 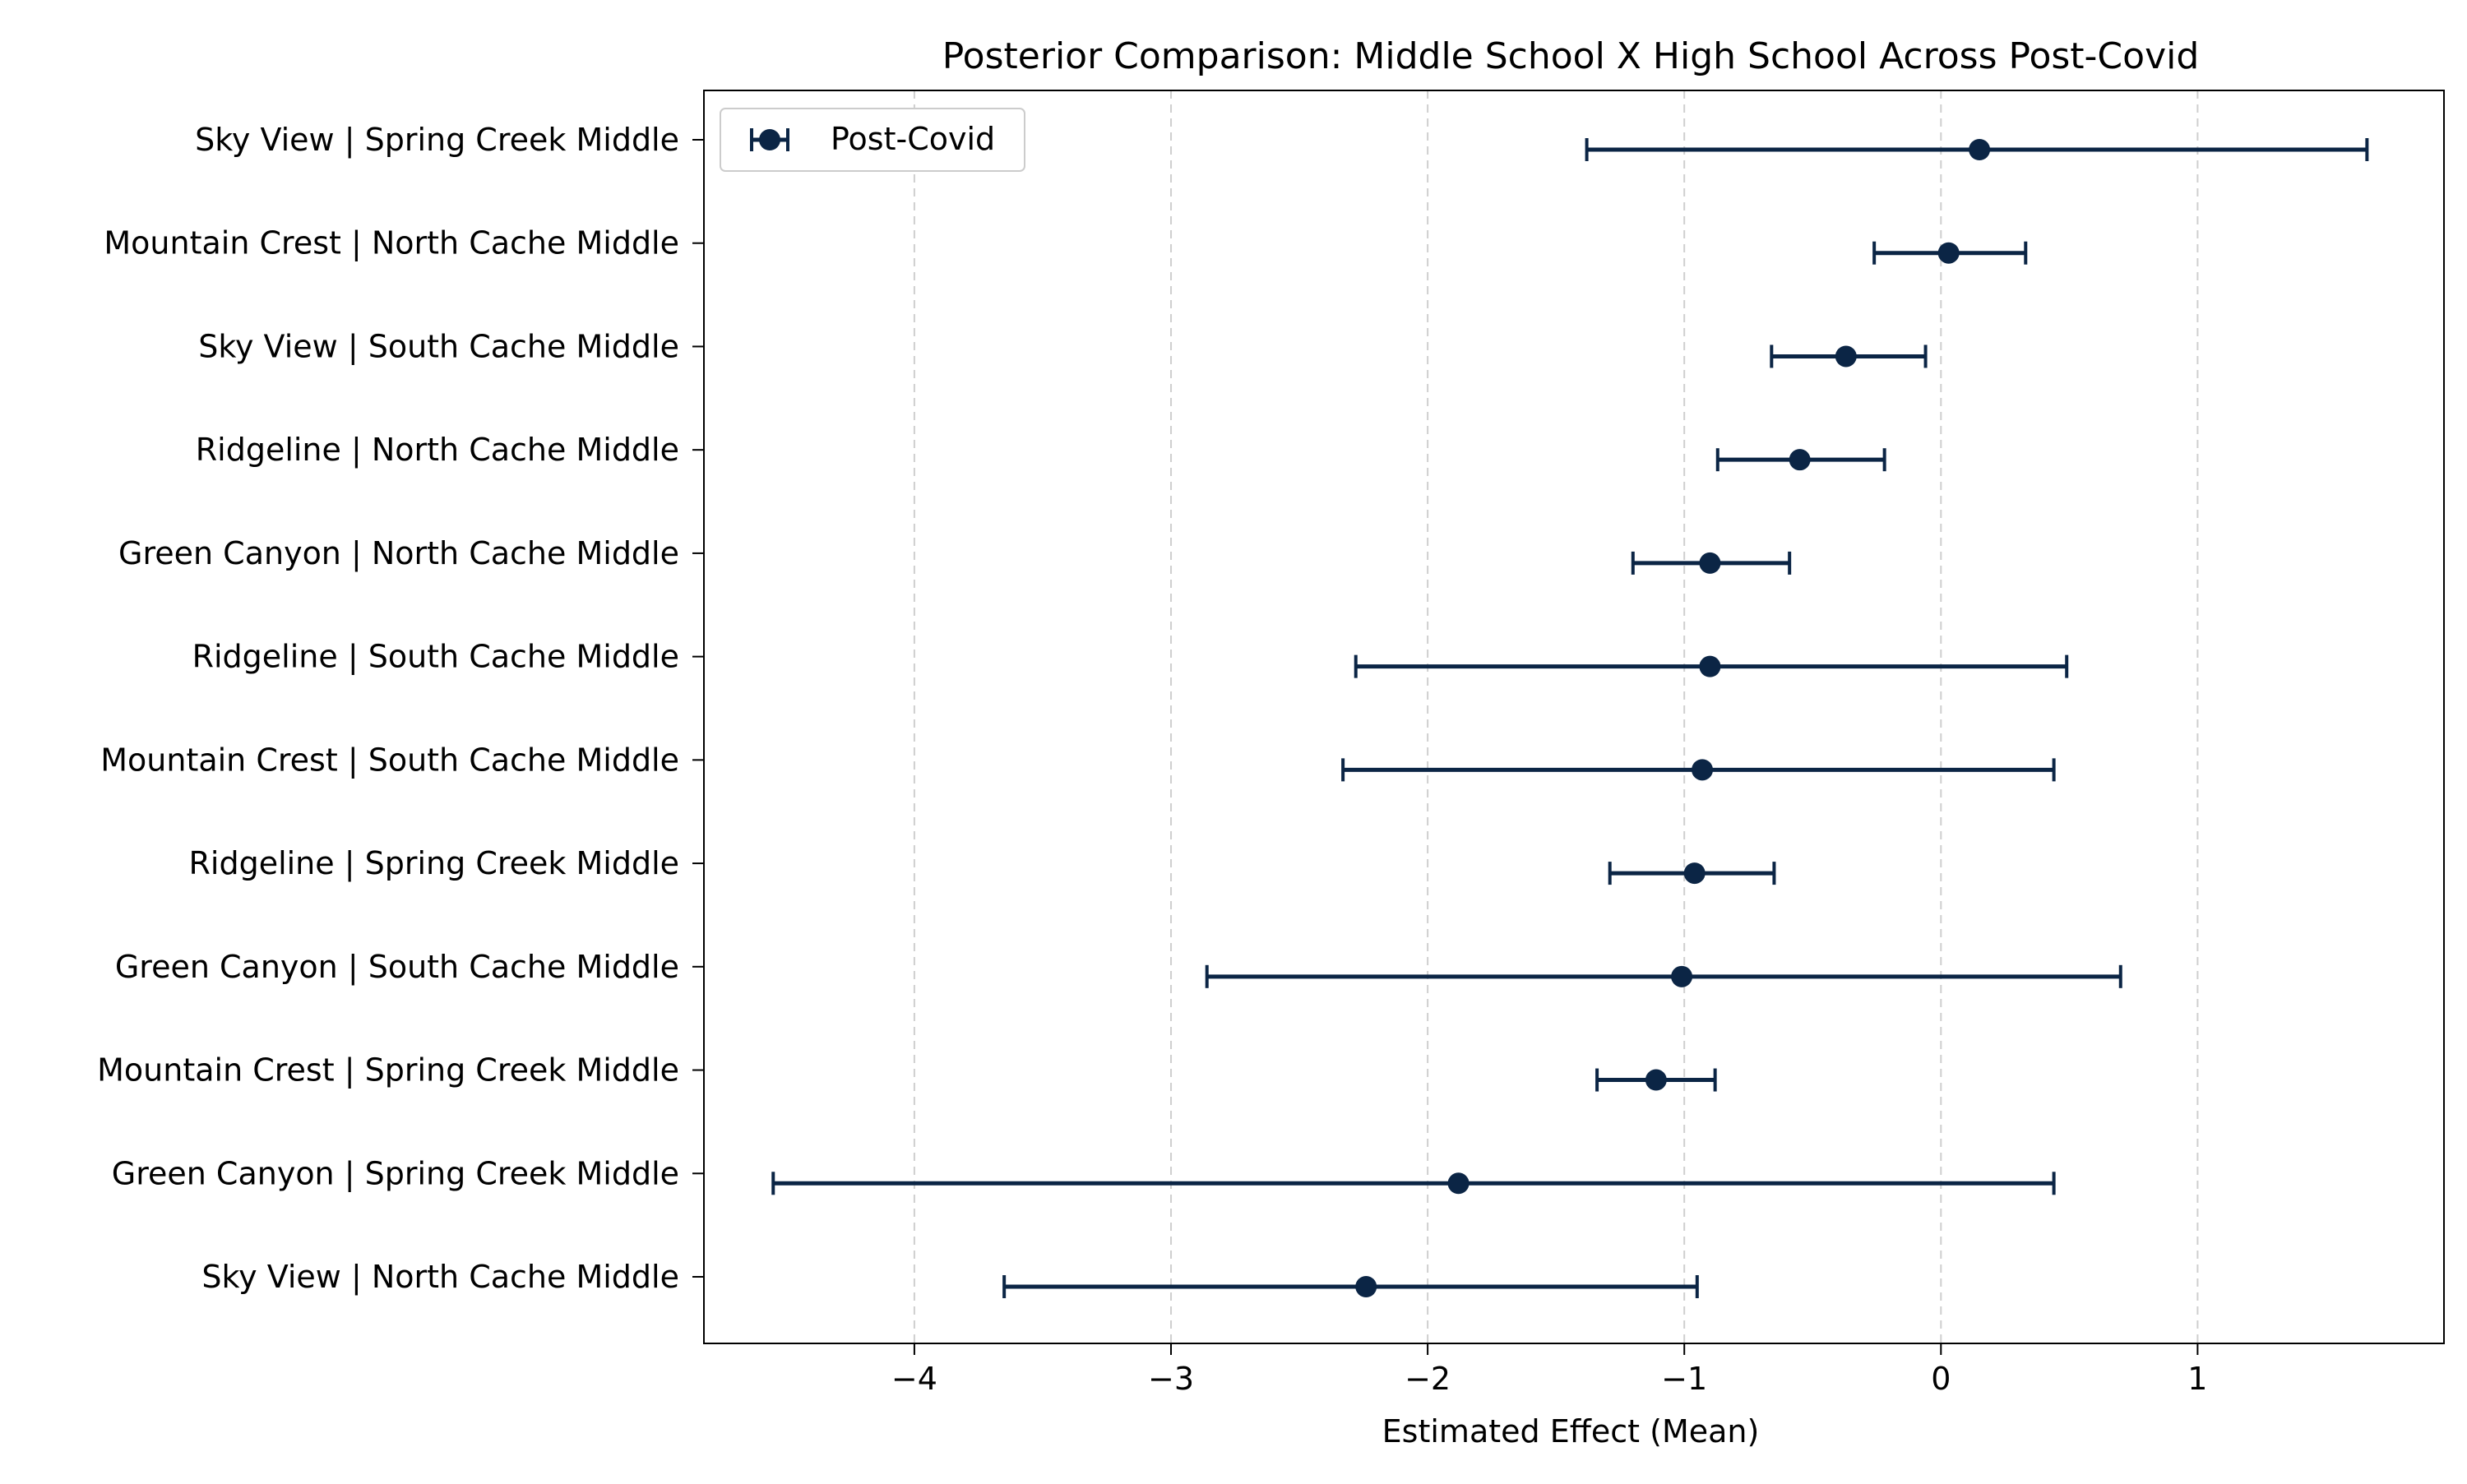 I want to click on legend-marker-dot, so click(x=769, y=139).